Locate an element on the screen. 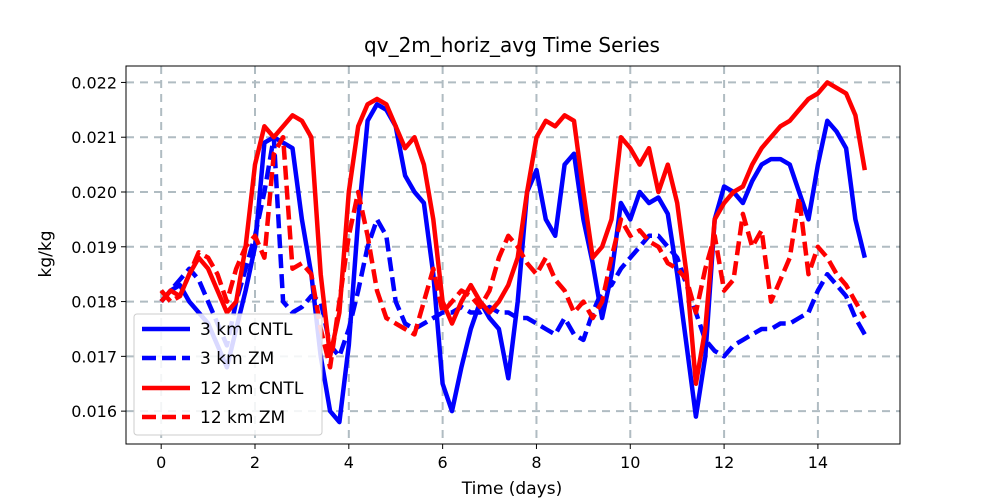 Image resolution: width=1000 pixels, height=500 pixels. x-tick-label: 0 is located at coordinates (161, 462).